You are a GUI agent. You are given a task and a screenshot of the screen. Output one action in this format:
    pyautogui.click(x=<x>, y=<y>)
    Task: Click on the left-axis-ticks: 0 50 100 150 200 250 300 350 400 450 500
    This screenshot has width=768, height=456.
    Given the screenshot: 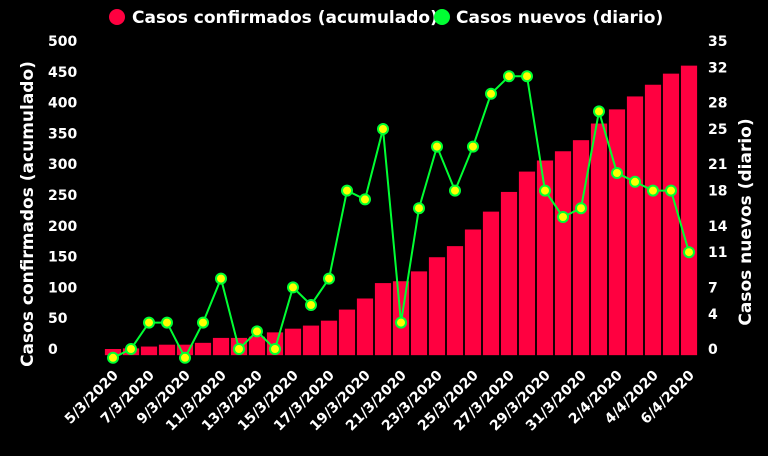 What is the action you would take?
    pyautogui.click(x=62, y=196)
    